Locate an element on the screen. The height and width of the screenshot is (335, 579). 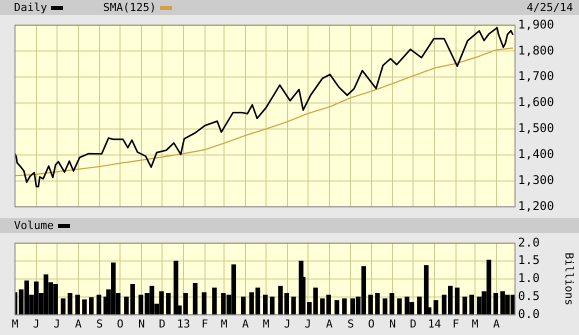
y-tick-label: 1,400 is located at coordinates (536, 154).